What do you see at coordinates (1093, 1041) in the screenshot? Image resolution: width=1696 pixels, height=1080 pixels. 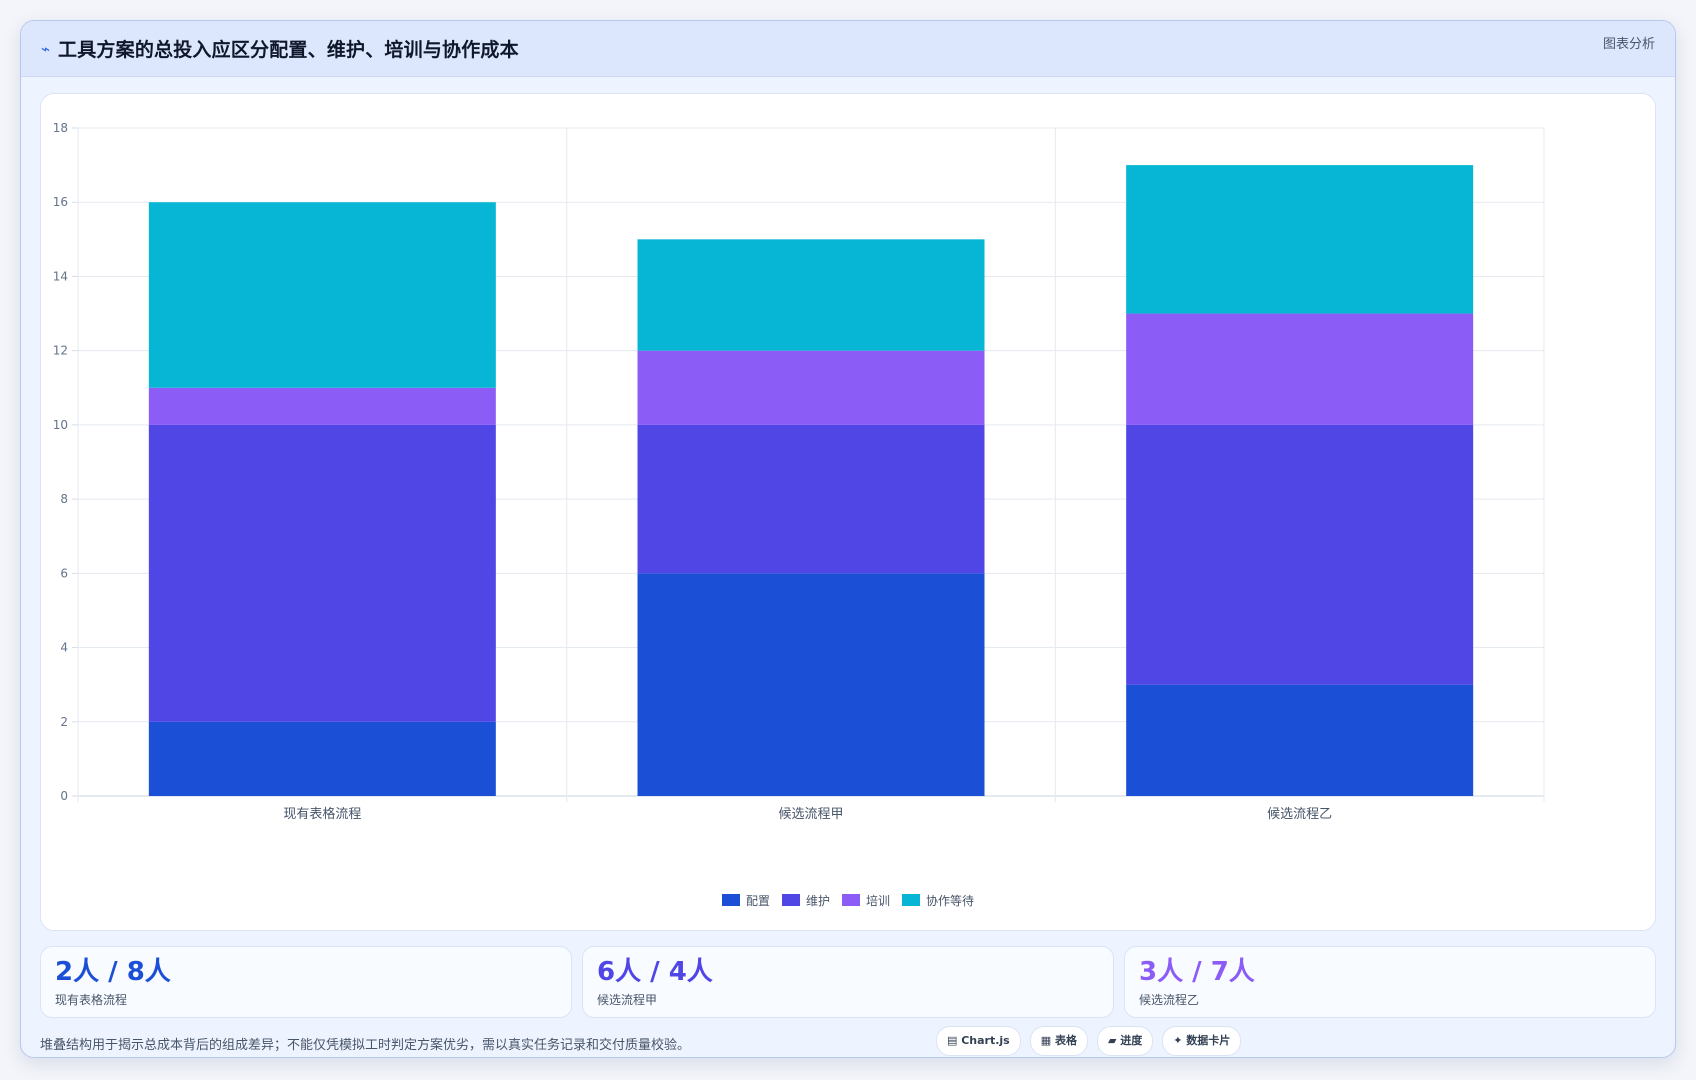 I see `chip-row: ▤ Chart.js ▦ 表格 ▰ 进度 ✦ 数据卡片` at bounding box center [1093, 1041].